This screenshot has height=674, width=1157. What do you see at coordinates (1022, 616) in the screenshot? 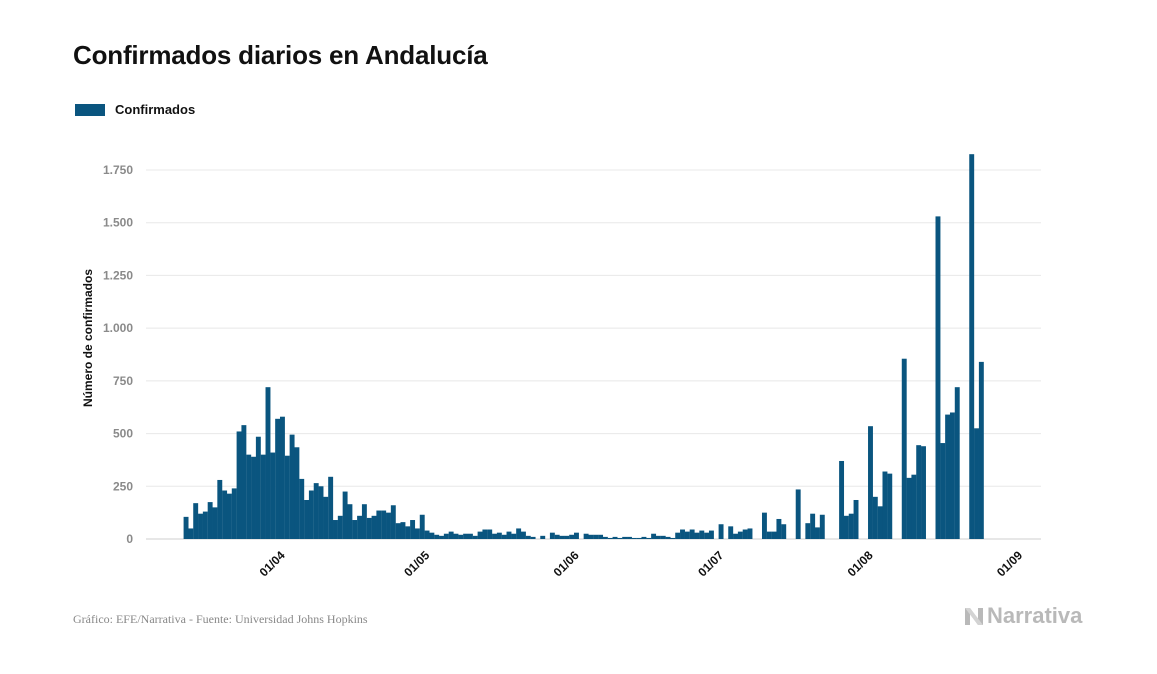
I see `brand-logo: Narrativa` at bounding box center [1022, 616].